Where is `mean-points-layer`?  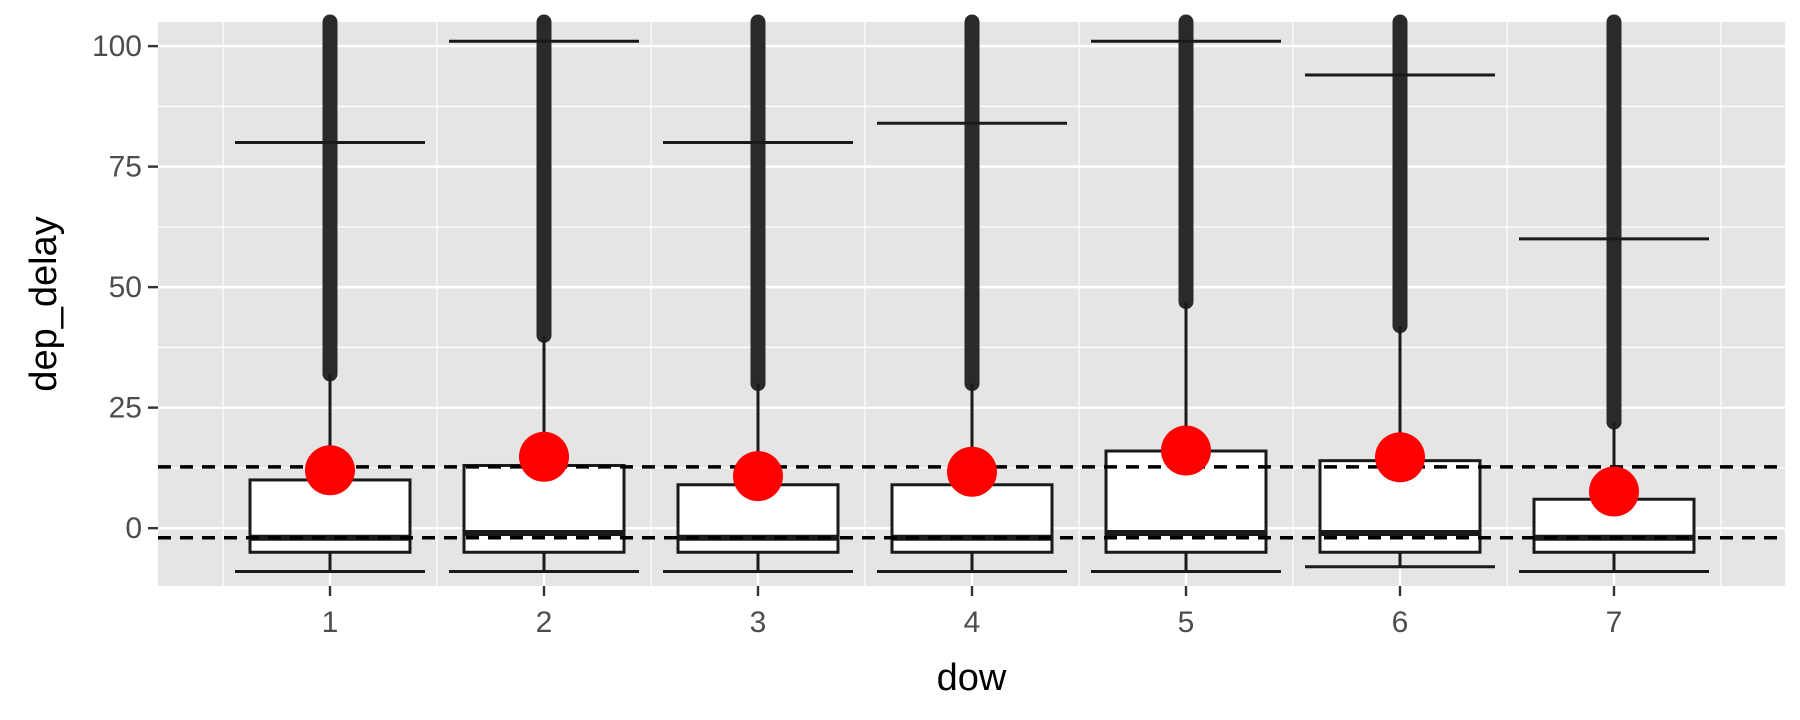 mean-points-layer is located at coordinates (972, 471).